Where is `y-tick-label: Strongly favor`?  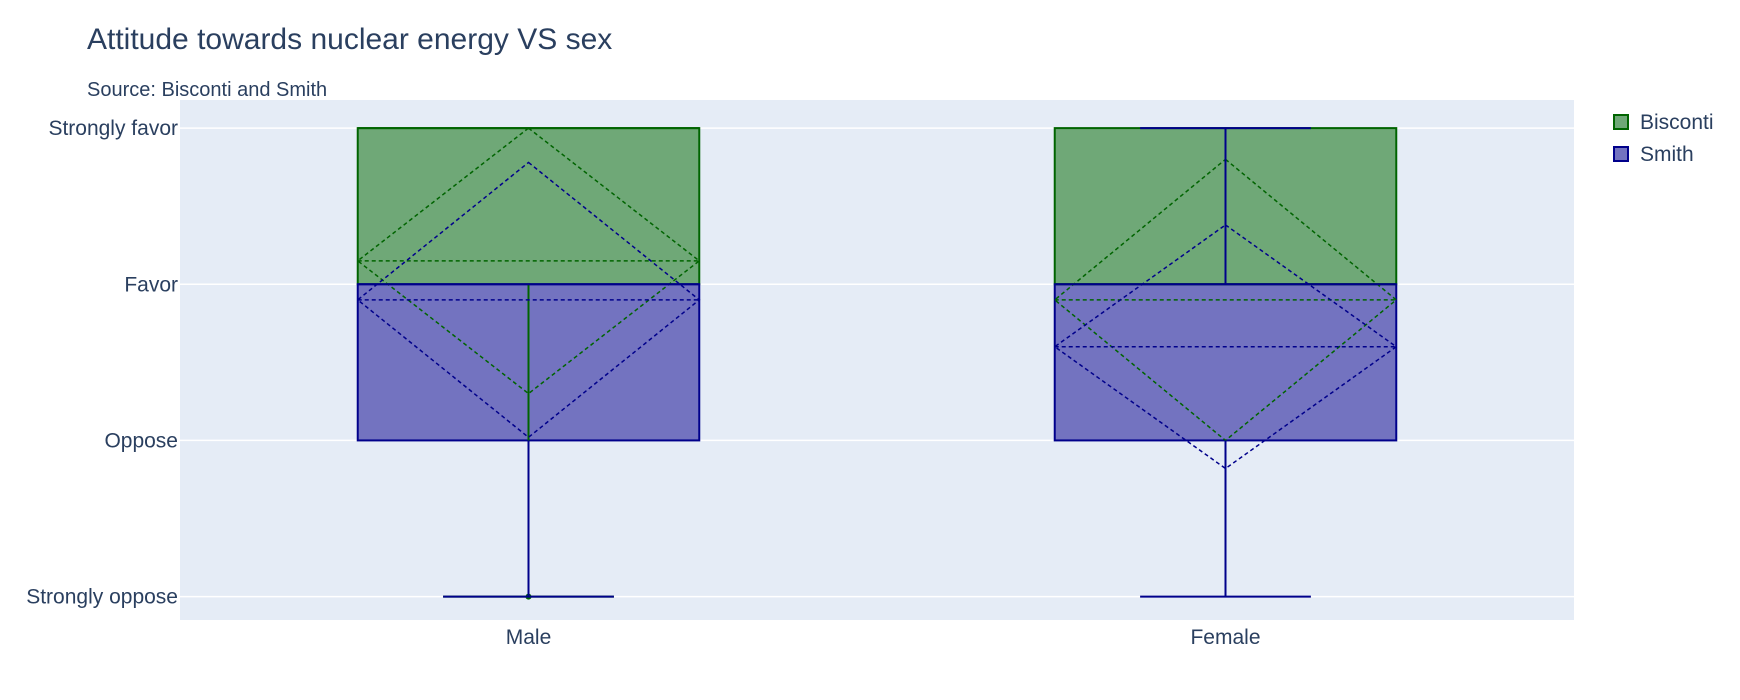 y-tick-label: Strongly favor is located at coordinates (113, 128).